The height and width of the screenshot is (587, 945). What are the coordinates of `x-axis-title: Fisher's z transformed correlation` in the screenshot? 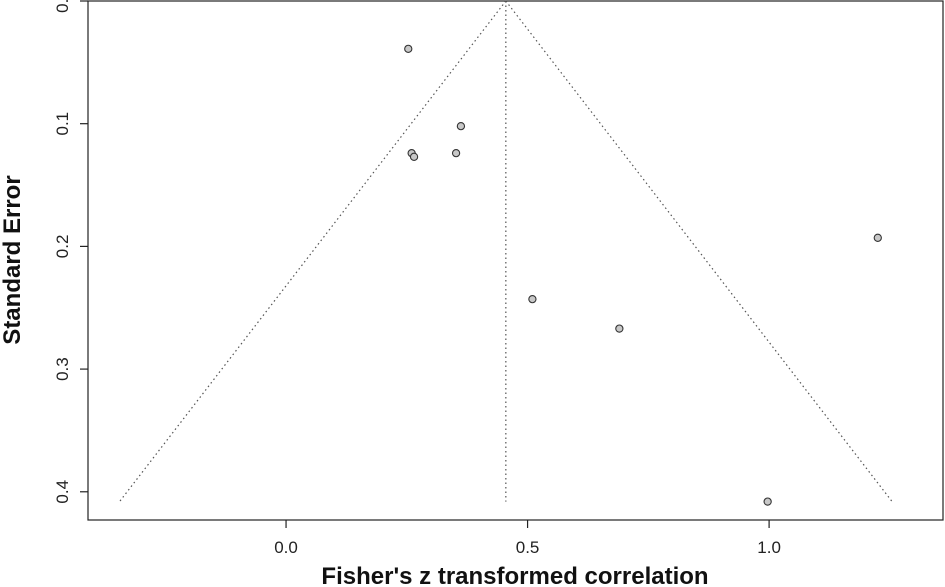 It's located at (514, 575).